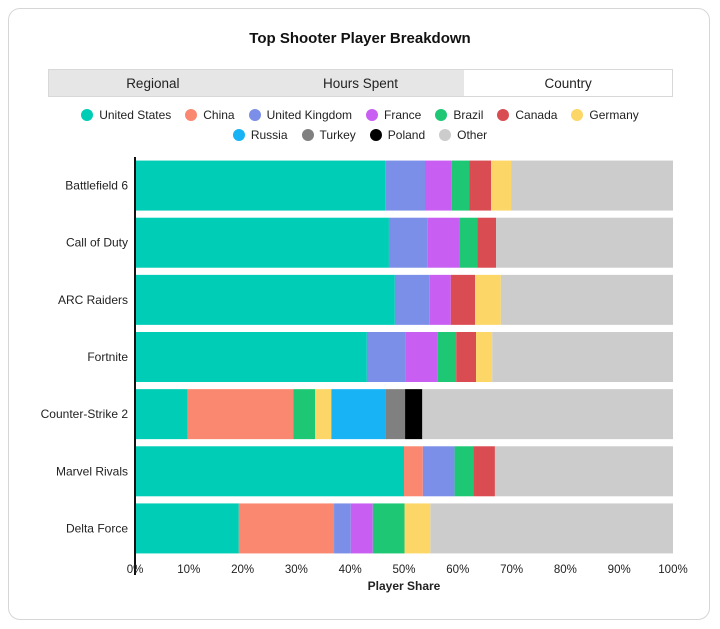 Image resolution: width=720 pixels, height=629 pixels. I want to click on legend-label: United Kingdom, so click(309, 115).